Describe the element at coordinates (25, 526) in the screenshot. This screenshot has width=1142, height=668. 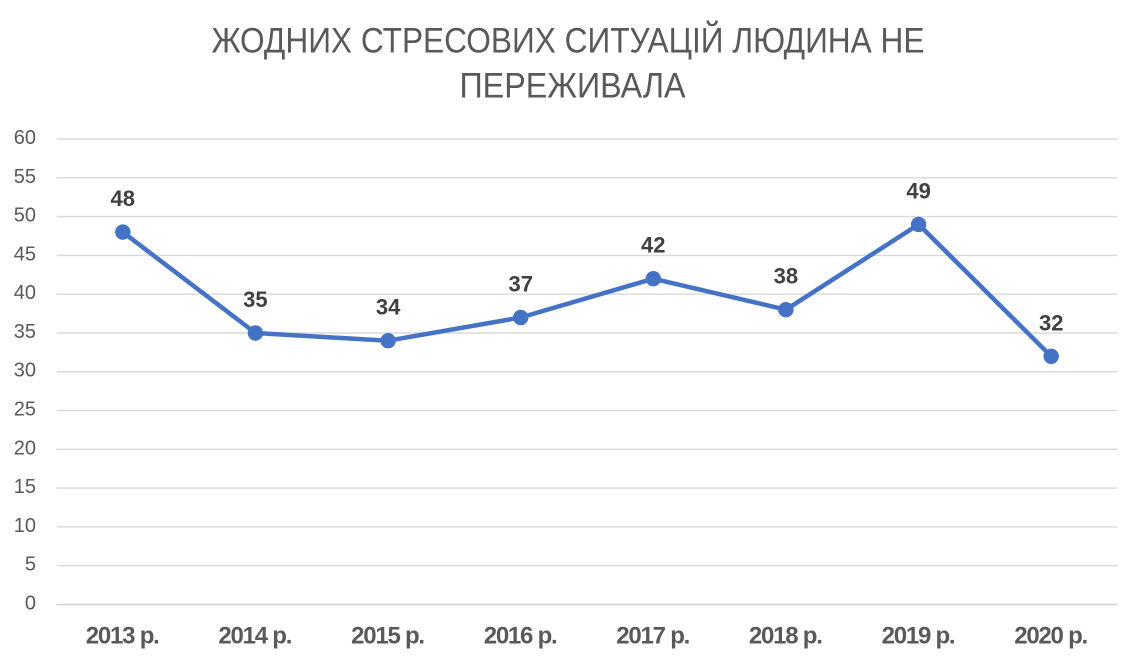
I see `svg-text: 10` at that location.